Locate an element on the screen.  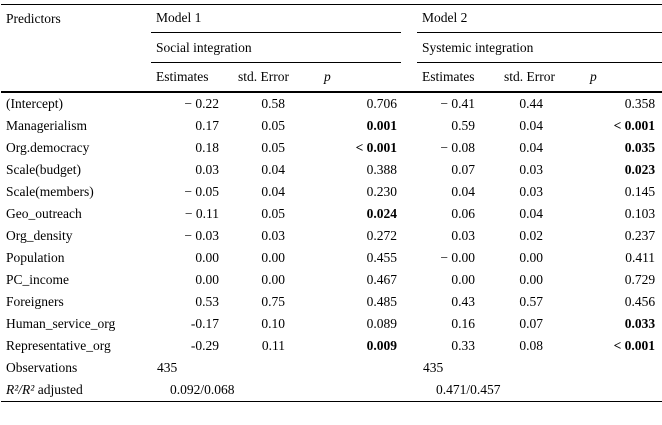
estimate-cell: 0.59 is located at coordinates (463, 125).